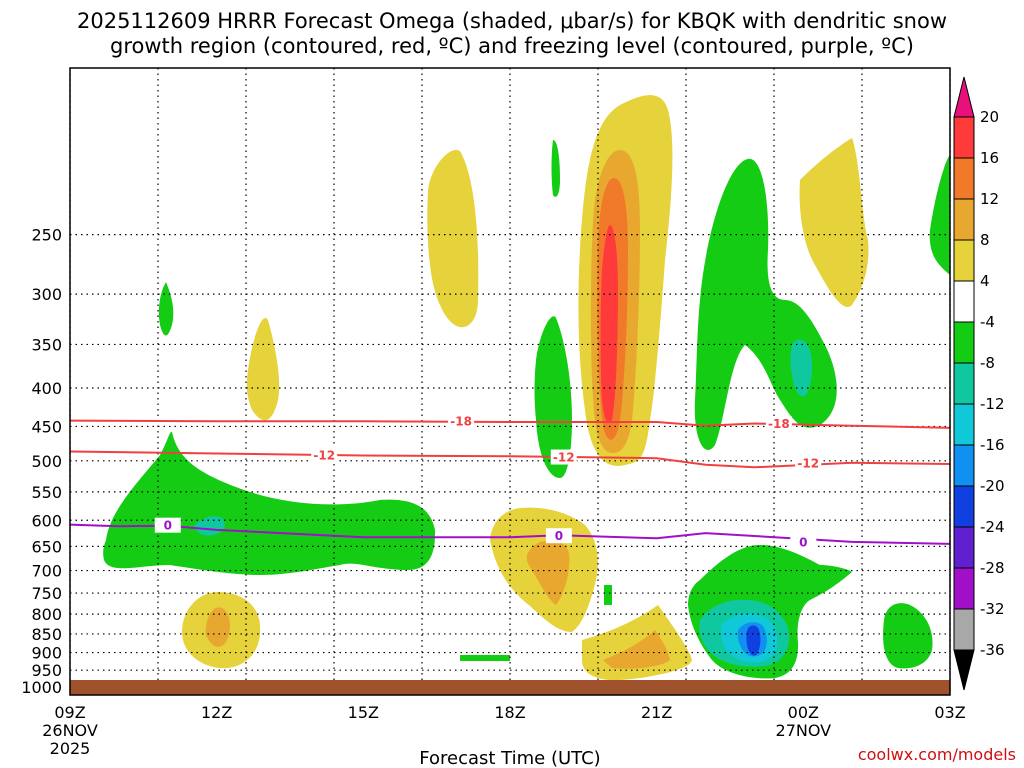 The image size is (1024, 768). I want to click on y-tick-label: 450, so click(46, 426).